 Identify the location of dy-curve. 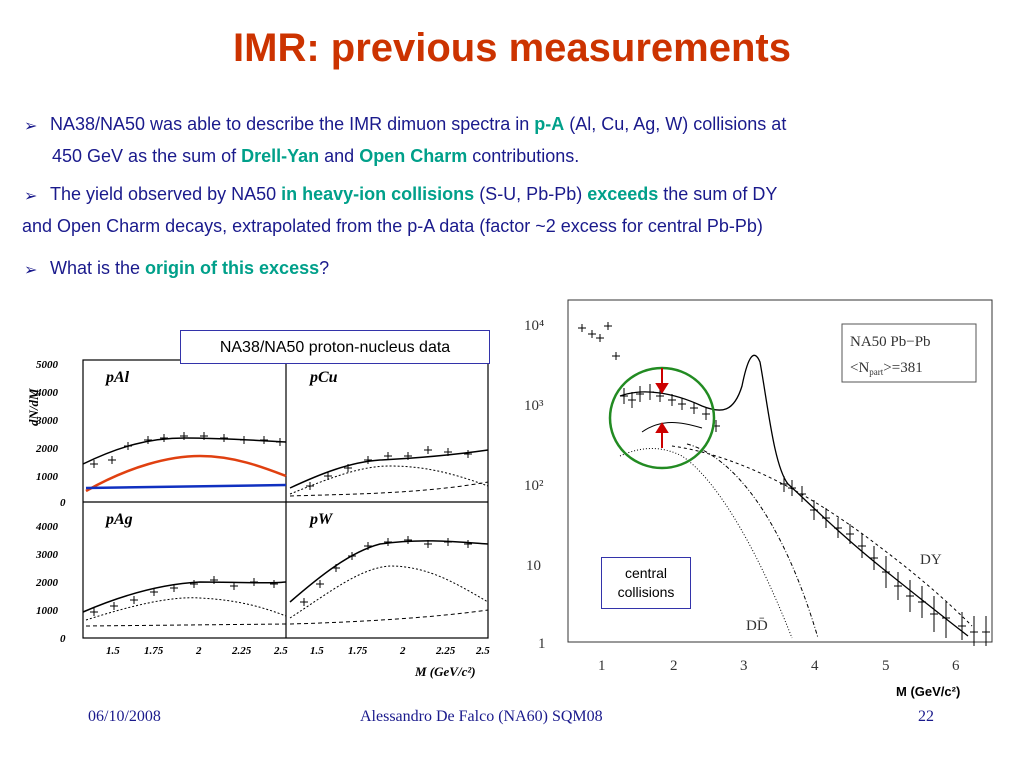
(822, 536).